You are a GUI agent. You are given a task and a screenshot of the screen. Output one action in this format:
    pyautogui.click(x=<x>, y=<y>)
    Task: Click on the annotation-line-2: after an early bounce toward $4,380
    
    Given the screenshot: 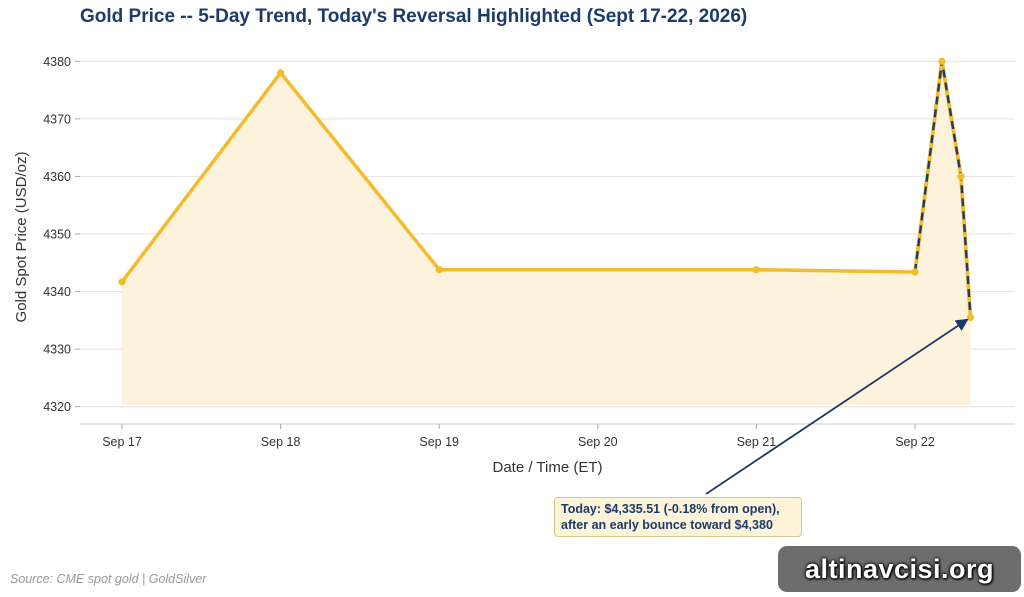 What is the action you would take?
    pyautogui.click(x=667, y=525)
    